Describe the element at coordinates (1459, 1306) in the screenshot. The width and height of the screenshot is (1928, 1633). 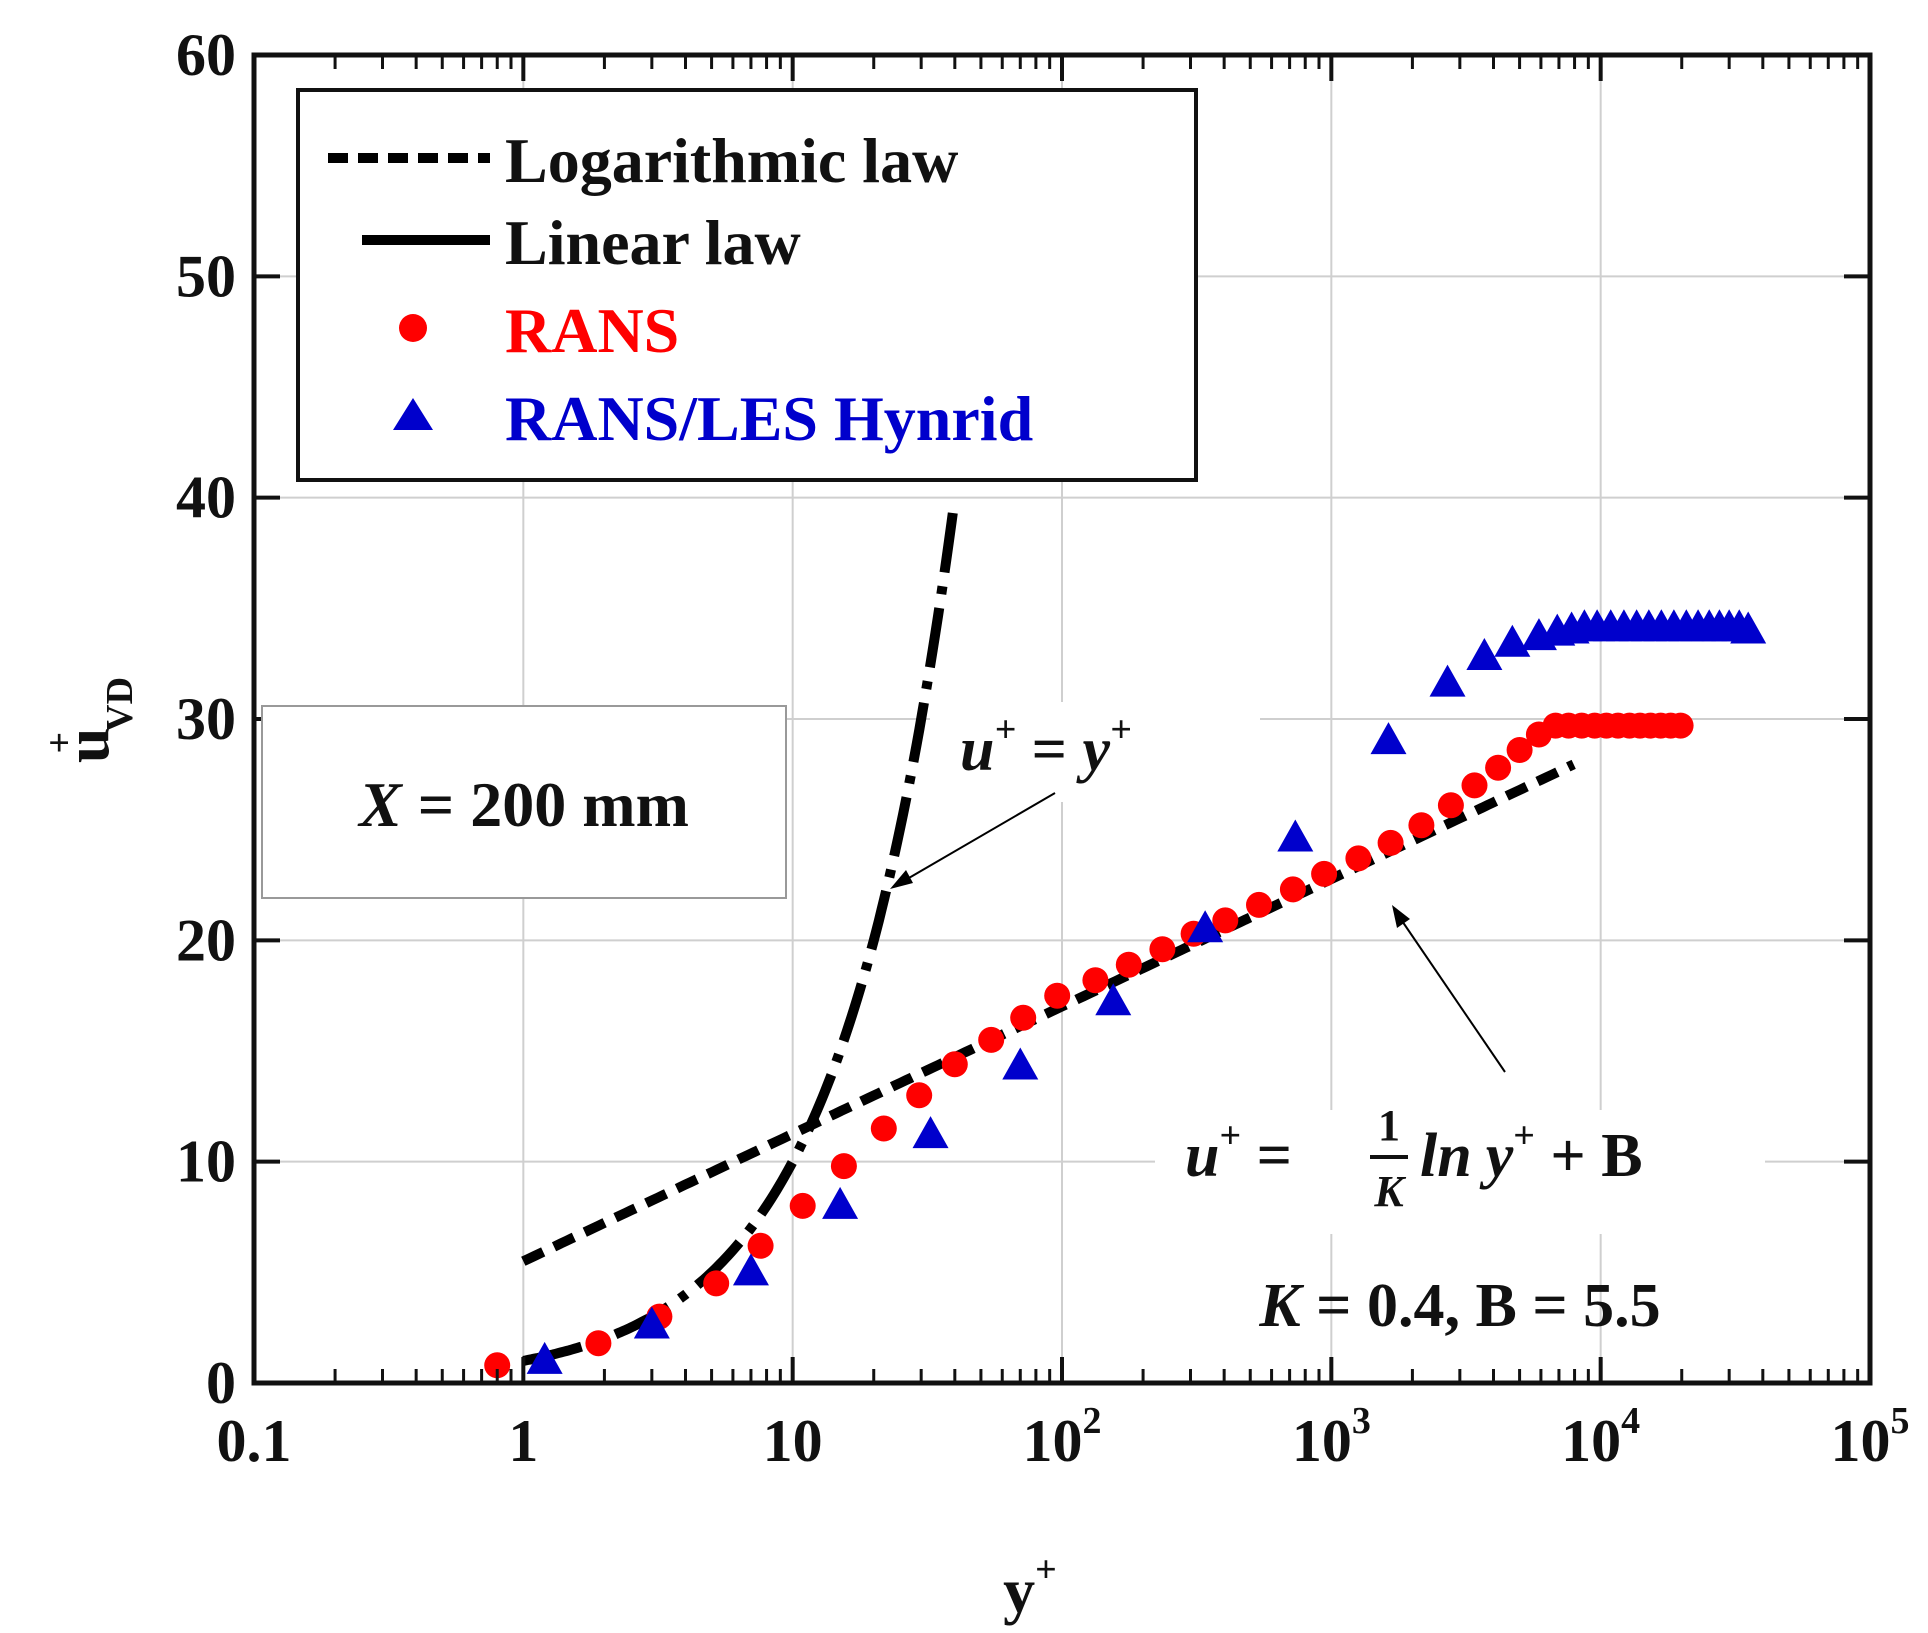
I see `constants-text: K = 0.4, B = 5.5` at that location.